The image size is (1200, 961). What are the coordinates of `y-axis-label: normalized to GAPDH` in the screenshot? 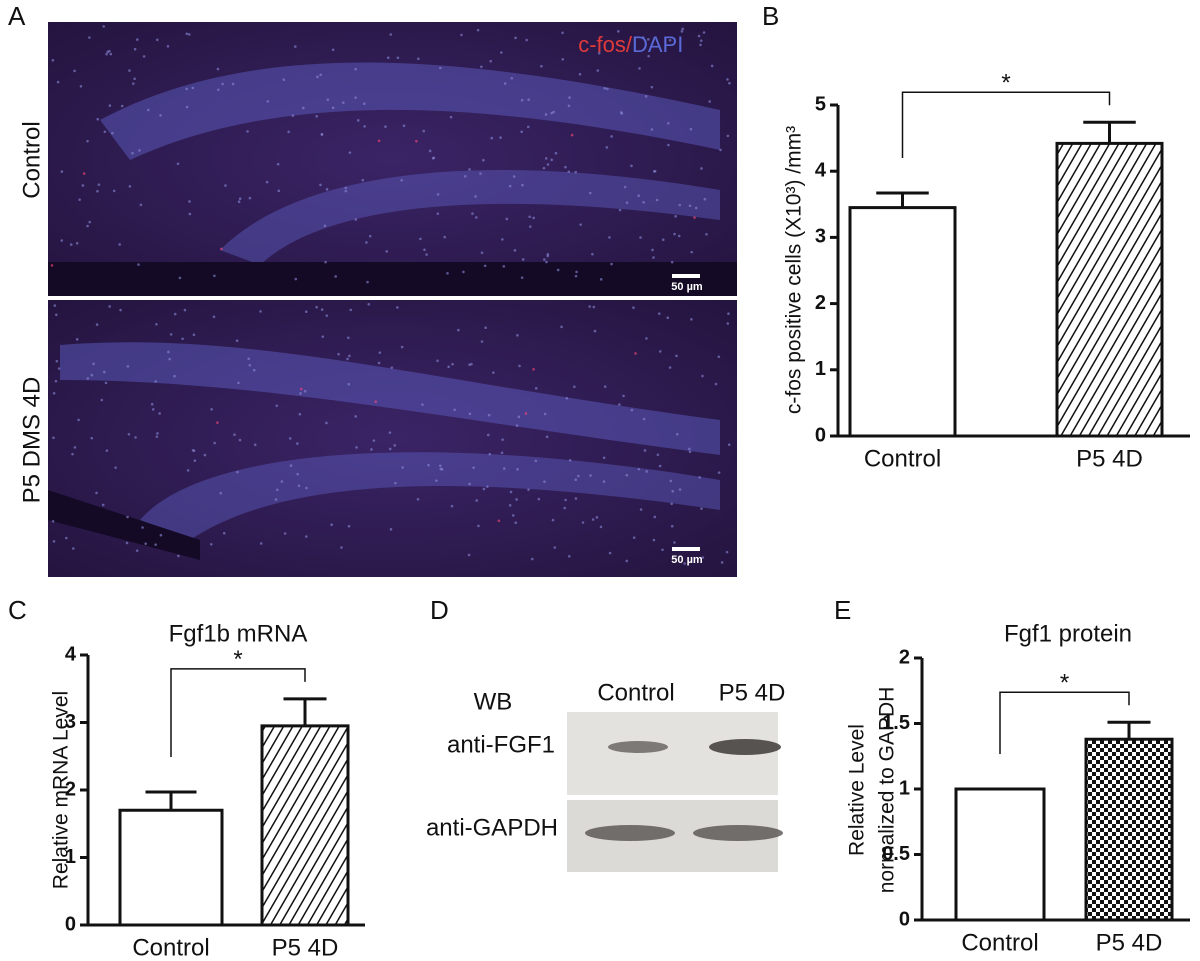 It's located at (887, 790).